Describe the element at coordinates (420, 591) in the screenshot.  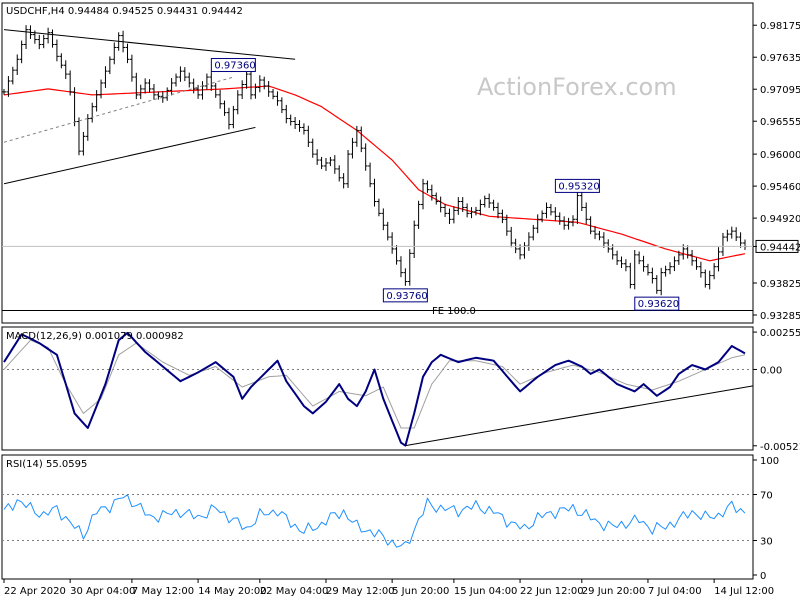
I see `x-tick-label: 5 Jun 20:00` at that location.